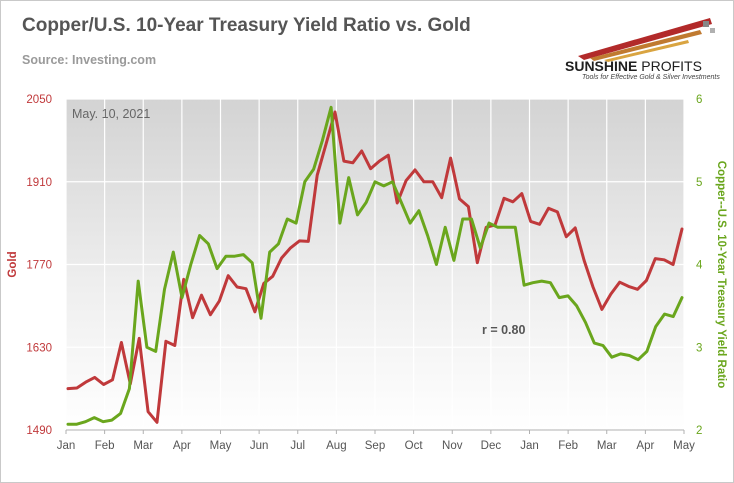 The image size is (734, 483). I want to click on x-tick-label: Nov, so click(452, 446).